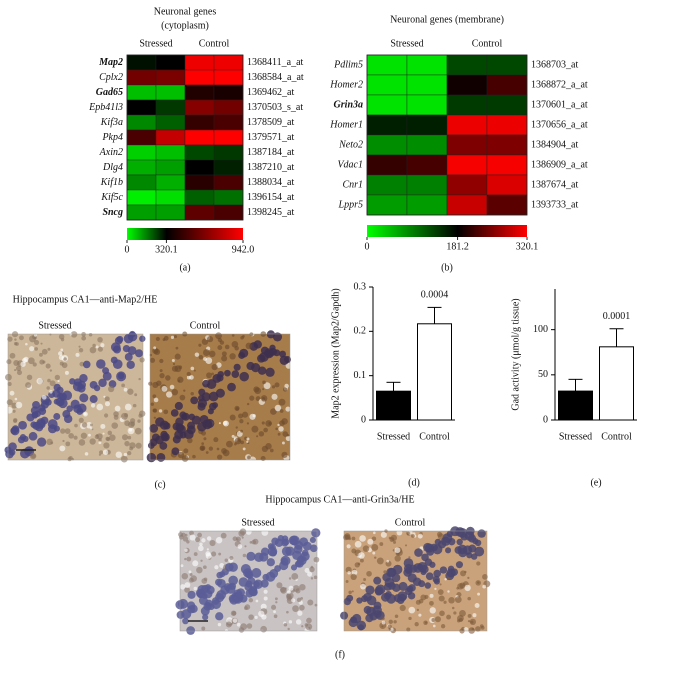 This screenshot has height=673, width=679. I want to click on panel-label: (f), so click(340, 654).